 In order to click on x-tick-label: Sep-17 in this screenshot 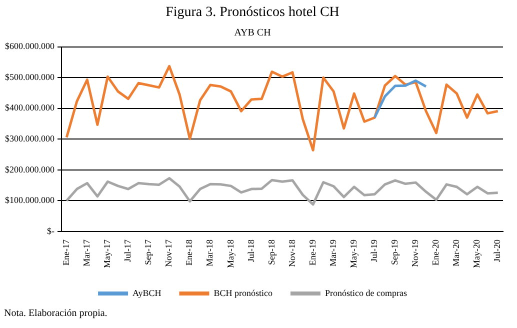, I will do `click(148, 252)`.